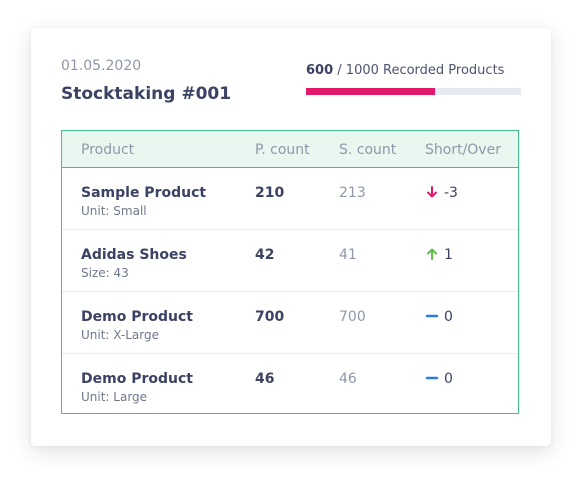 This screenshot has width=582, height=480. I want to click on product-variant: Unit: Large, so click(114, 397).